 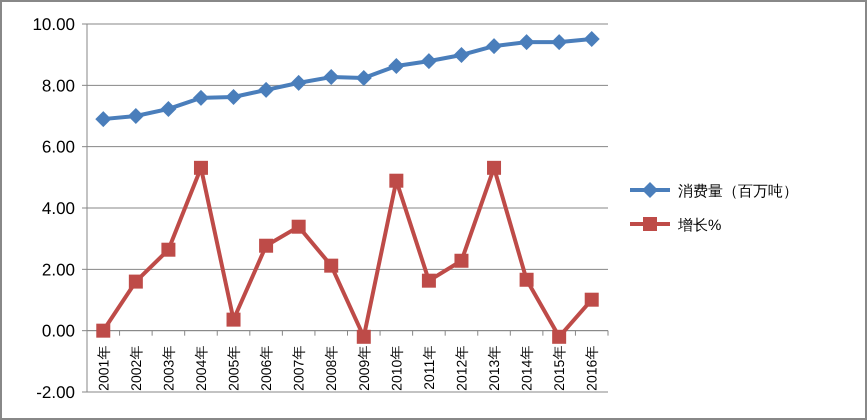 What do you see at coordinates (298, 368) in the screenshot?
I see `x-tick-label: 2007年` at bounding box center [298, 368].